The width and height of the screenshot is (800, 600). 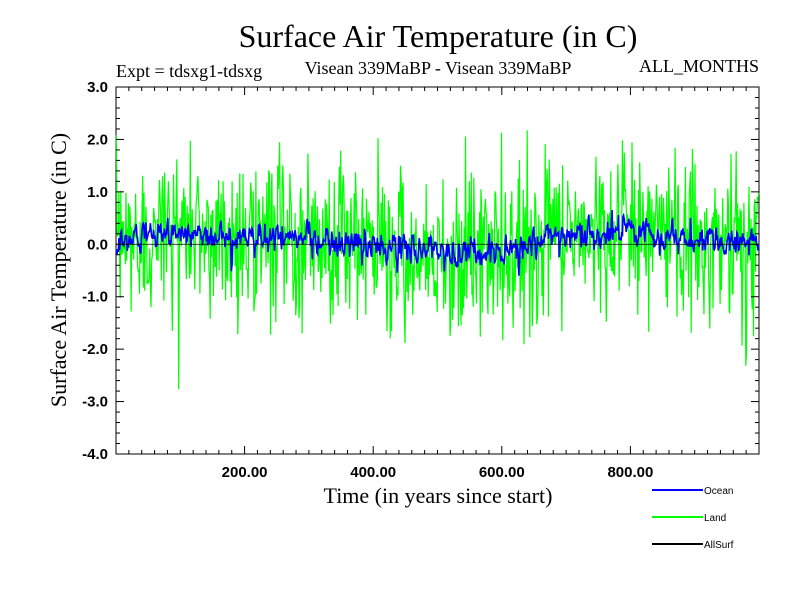 What do you see at coordinates (502, 472) in the screenshot?
I see `x-tick-label: 600.00` at bounding box center [502, 472].